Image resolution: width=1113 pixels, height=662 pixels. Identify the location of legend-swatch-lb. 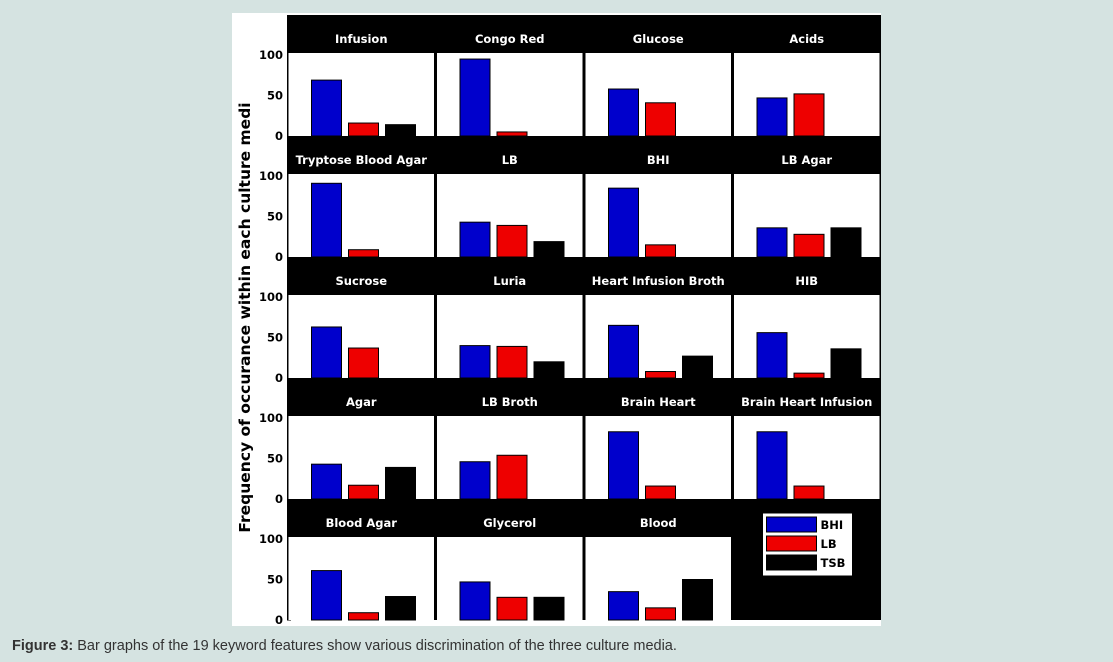
(791, 543).